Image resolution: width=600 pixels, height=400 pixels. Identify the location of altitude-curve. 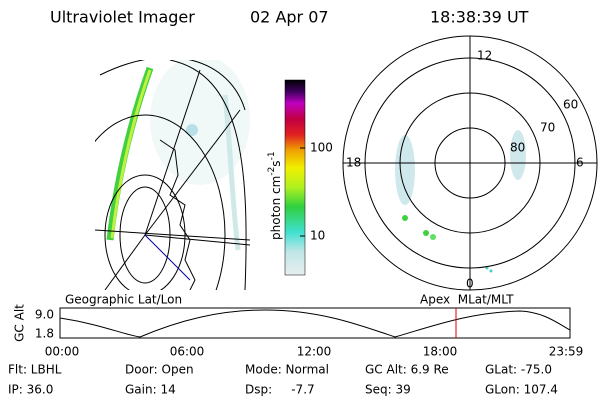
(315, 323).